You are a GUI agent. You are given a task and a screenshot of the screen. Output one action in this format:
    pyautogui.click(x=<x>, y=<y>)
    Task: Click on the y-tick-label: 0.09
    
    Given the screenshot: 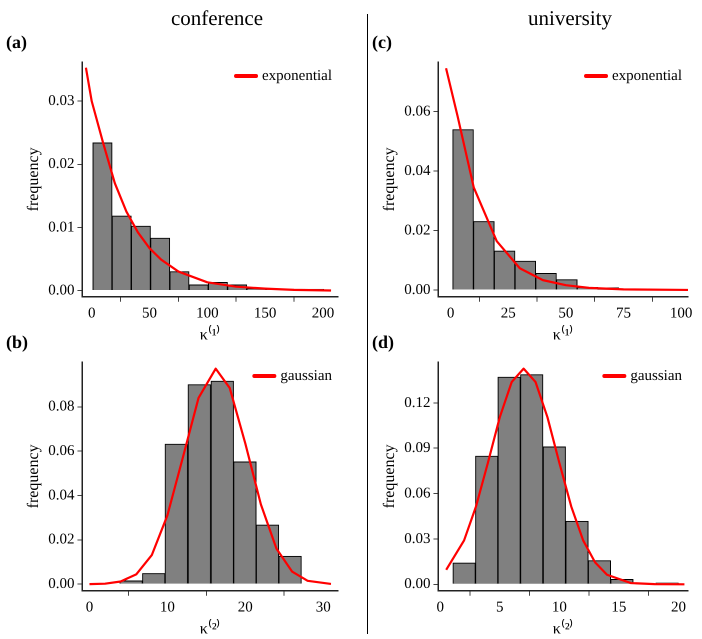 What is the action you would take?
    pyautogui.click(x=417, y=448)
    